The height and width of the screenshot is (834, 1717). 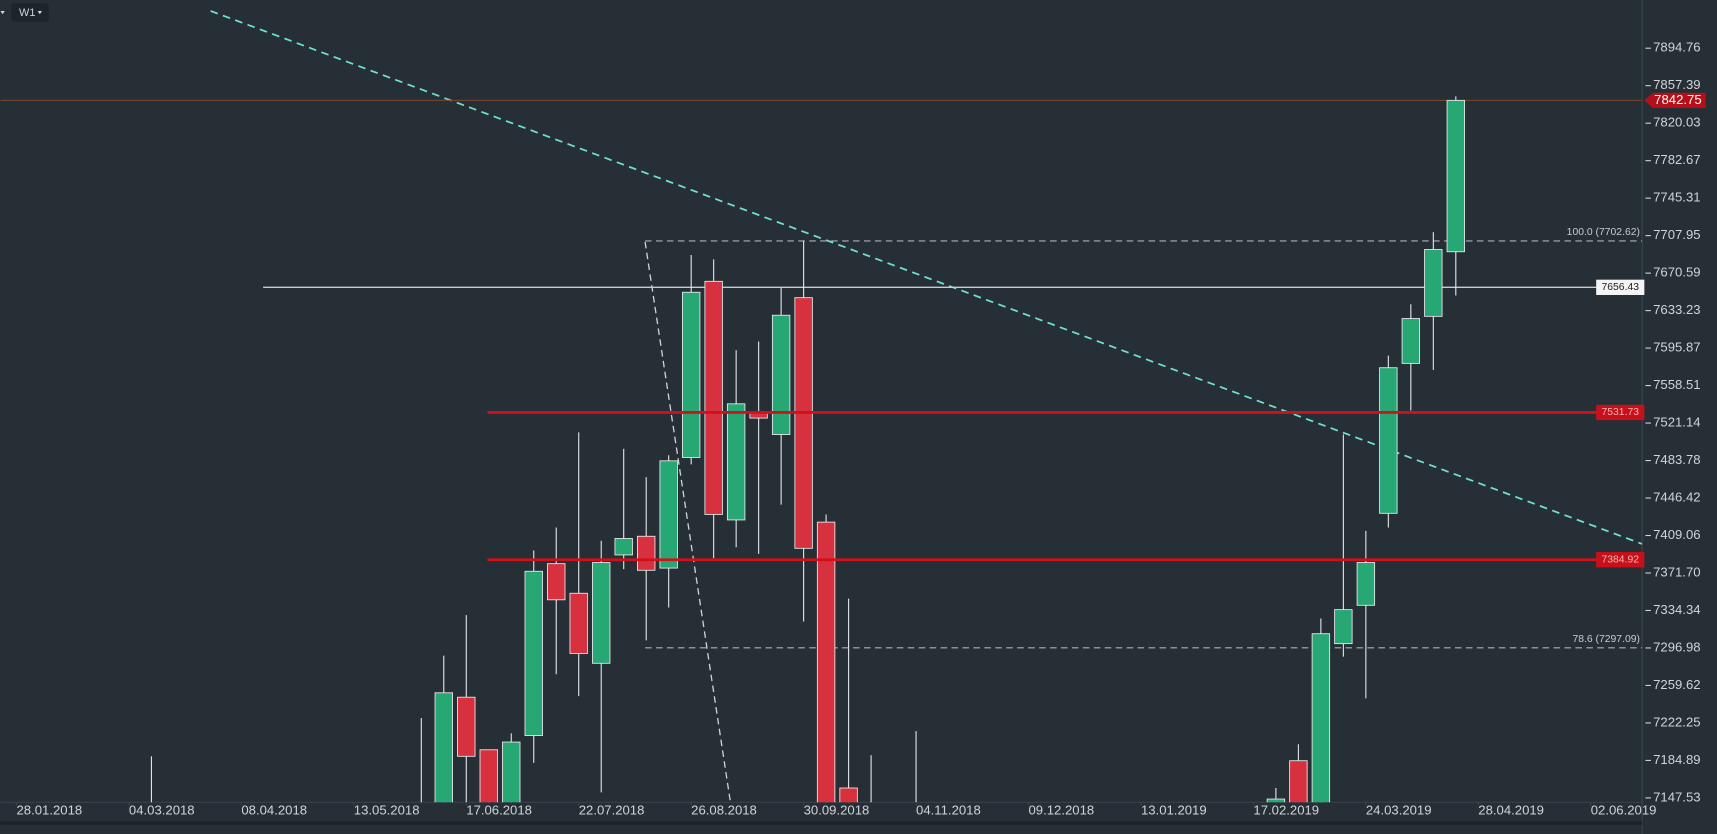 I want to click on y-tick-label: 7184.89, so click(x=1676, y=759).